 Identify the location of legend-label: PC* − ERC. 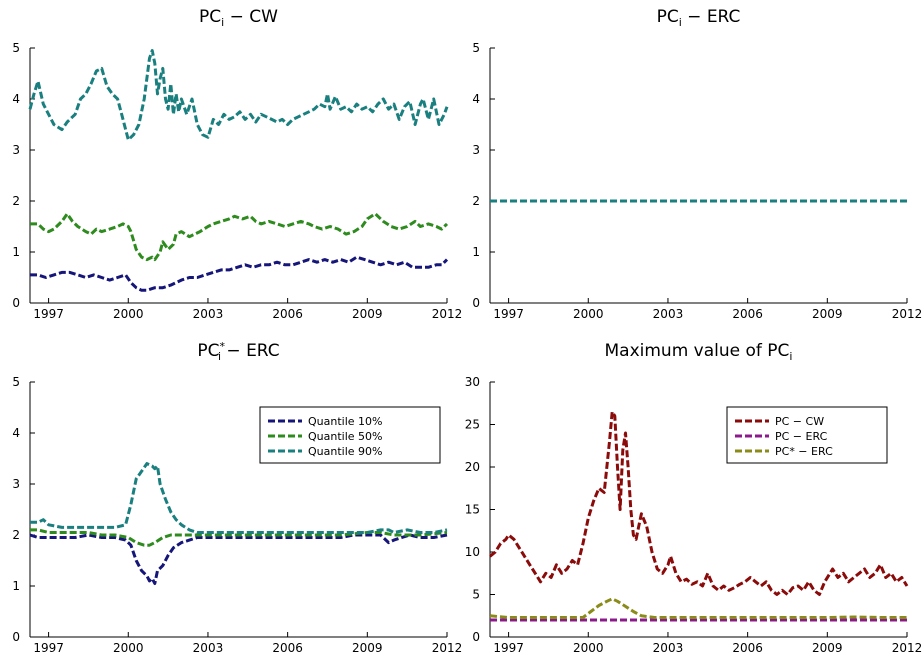
(804, 451).